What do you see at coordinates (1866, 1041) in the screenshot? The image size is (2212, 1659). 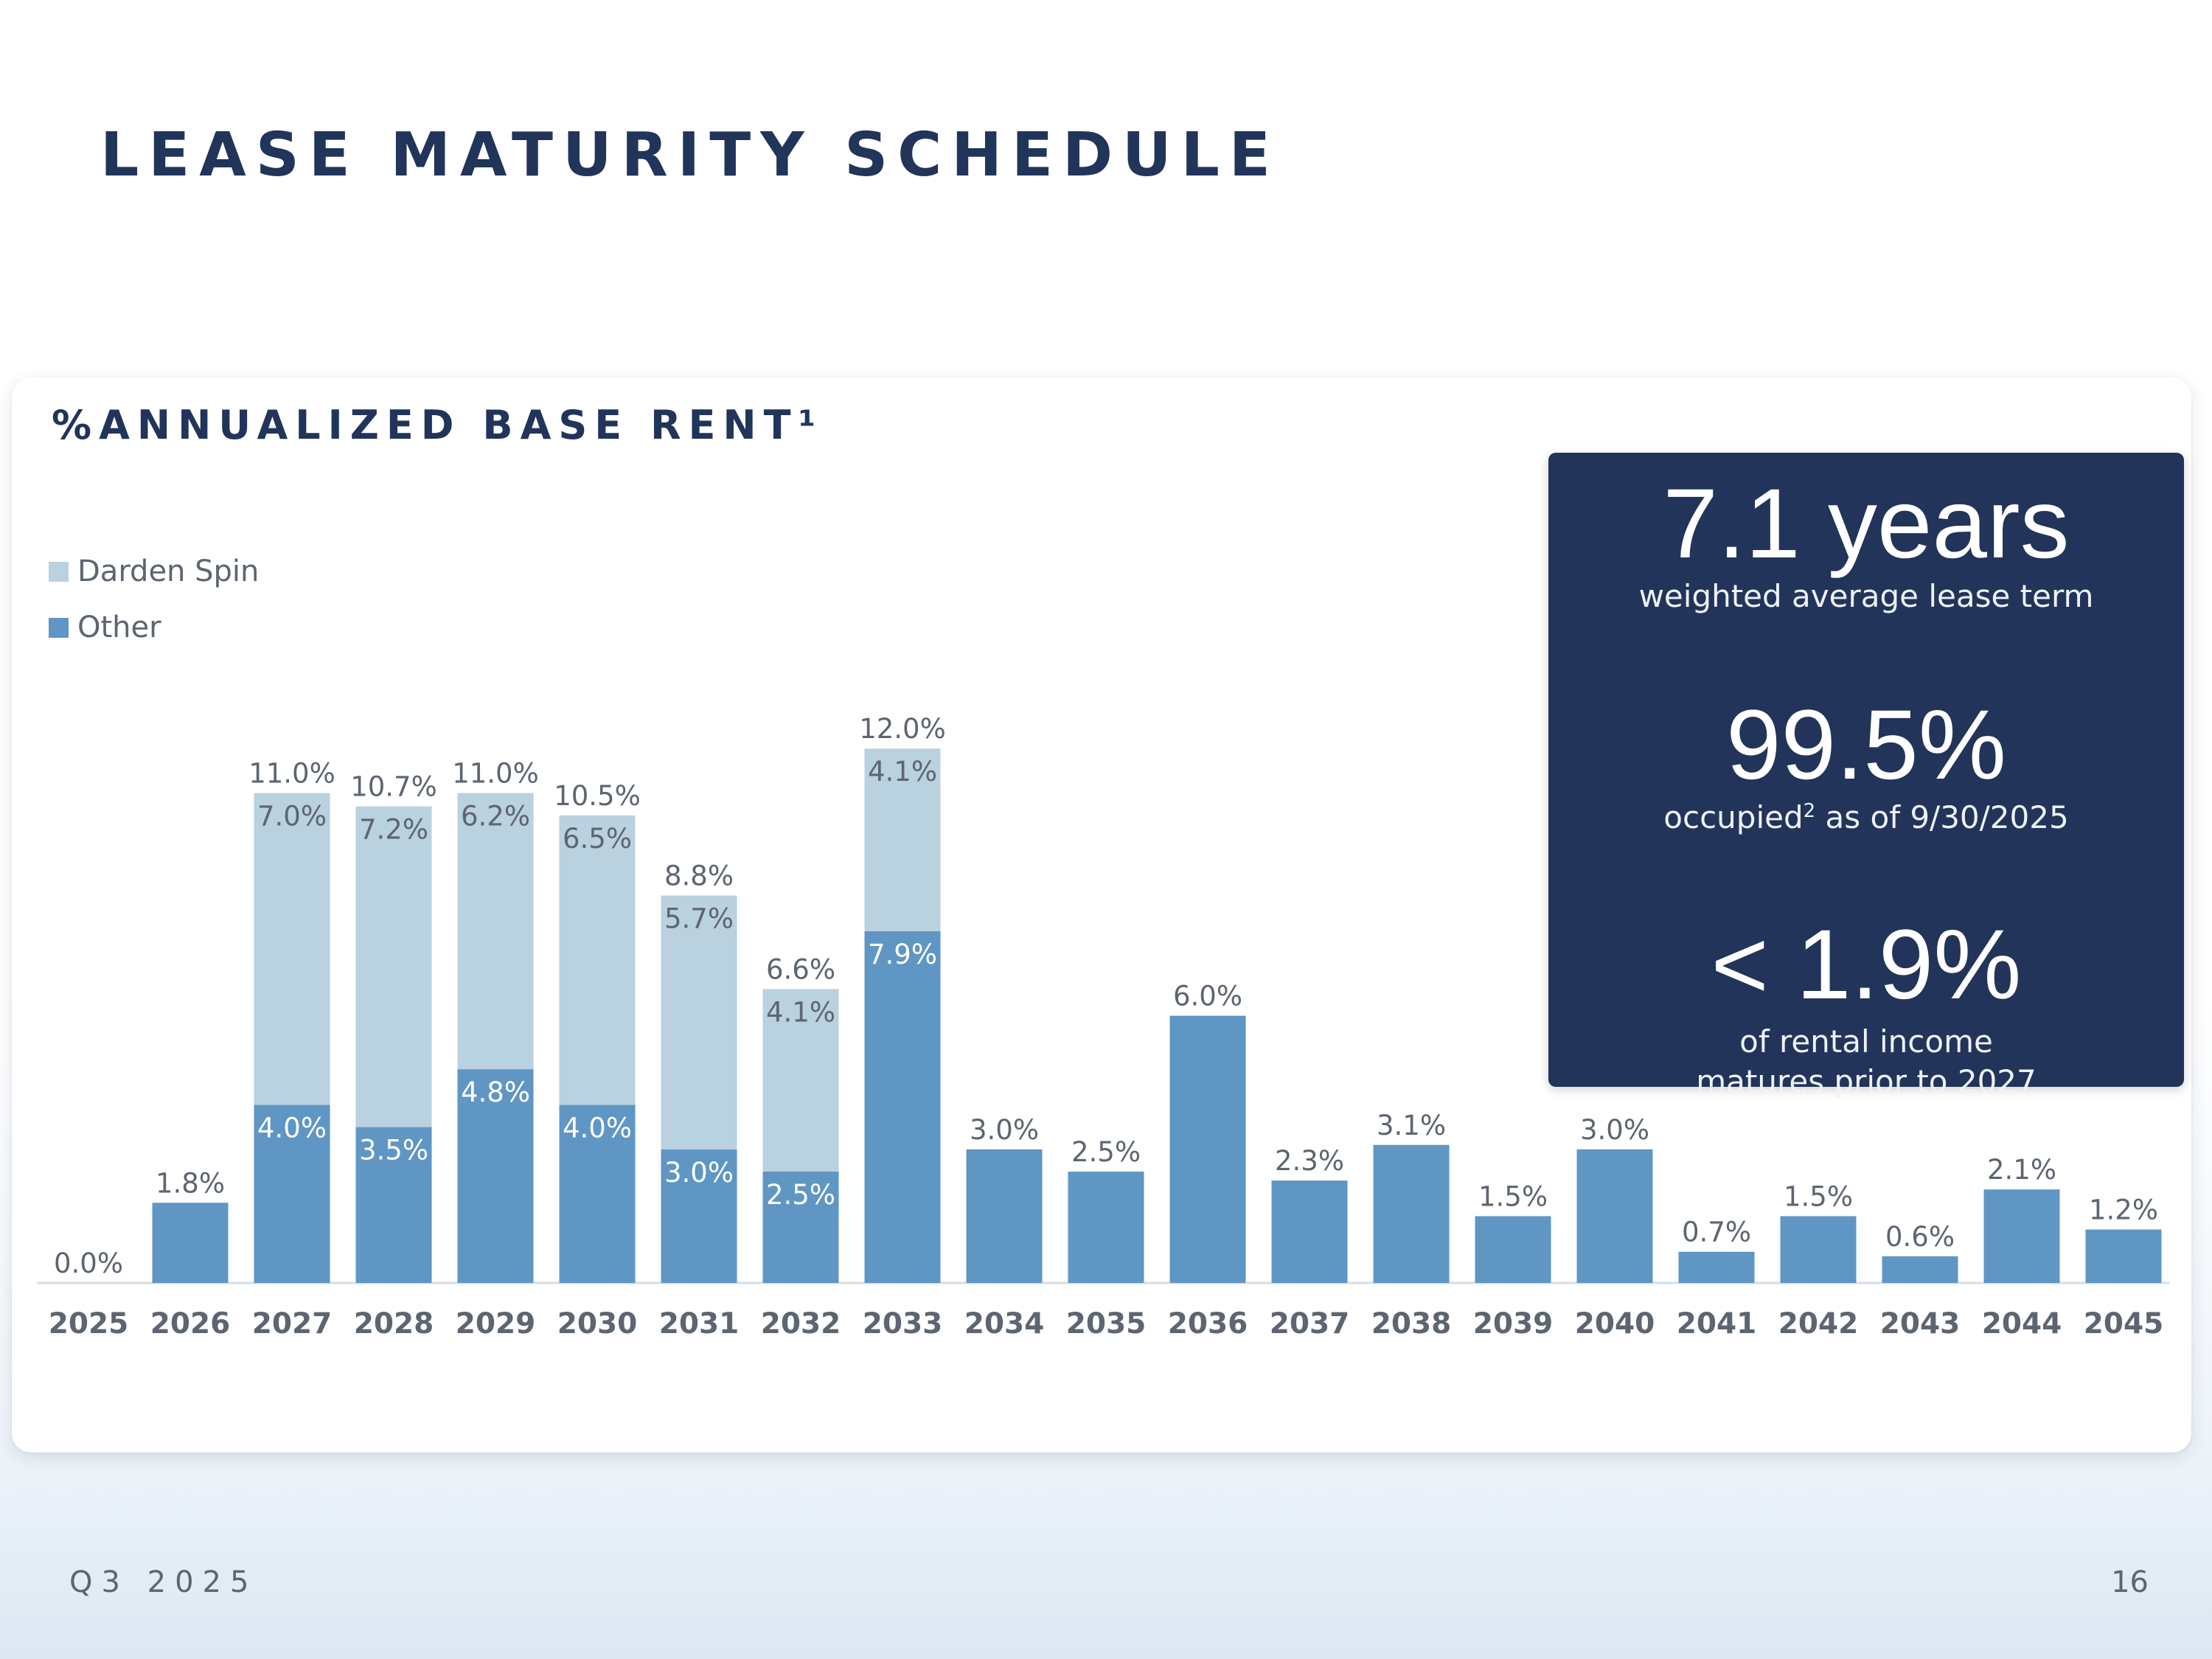 I see `stat-maturing-income-caption-line1: of rental income` at bounding box center [1866, 1041].